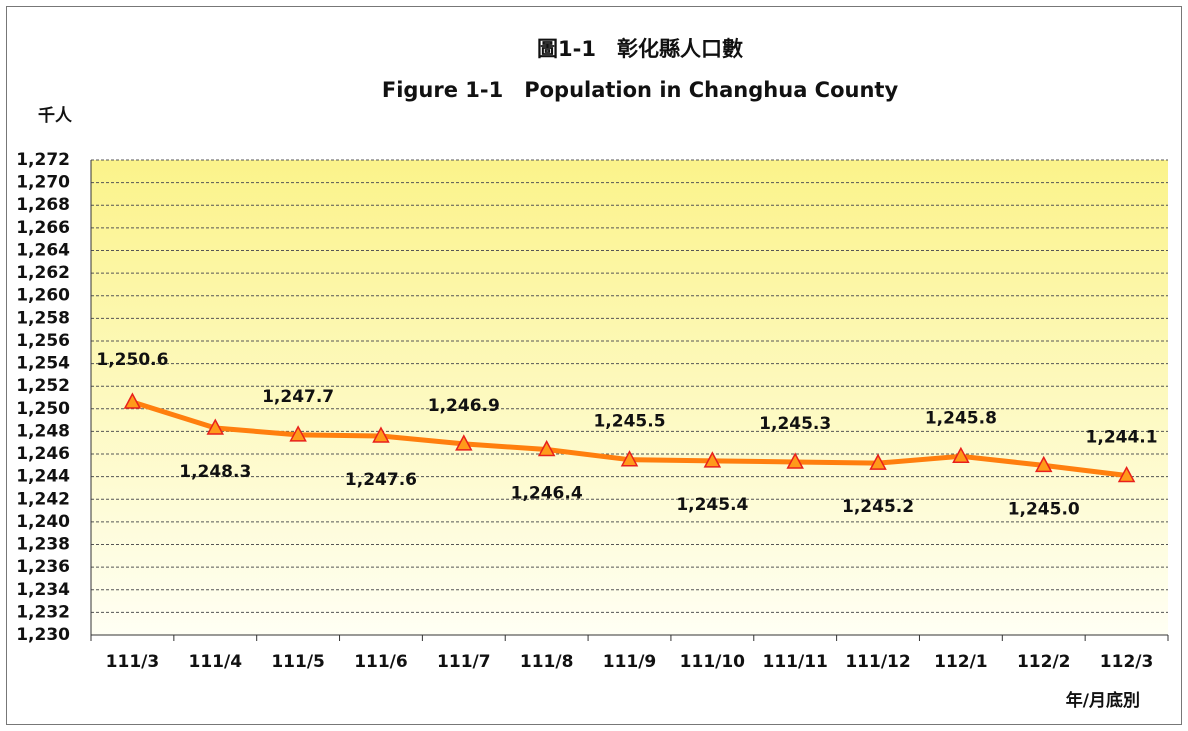 The height and width of the screenshot is (731, 1188). Describe the element at coordinates (464, 406) in the screenshot. I see `data-label: 1,246.9` at that location.